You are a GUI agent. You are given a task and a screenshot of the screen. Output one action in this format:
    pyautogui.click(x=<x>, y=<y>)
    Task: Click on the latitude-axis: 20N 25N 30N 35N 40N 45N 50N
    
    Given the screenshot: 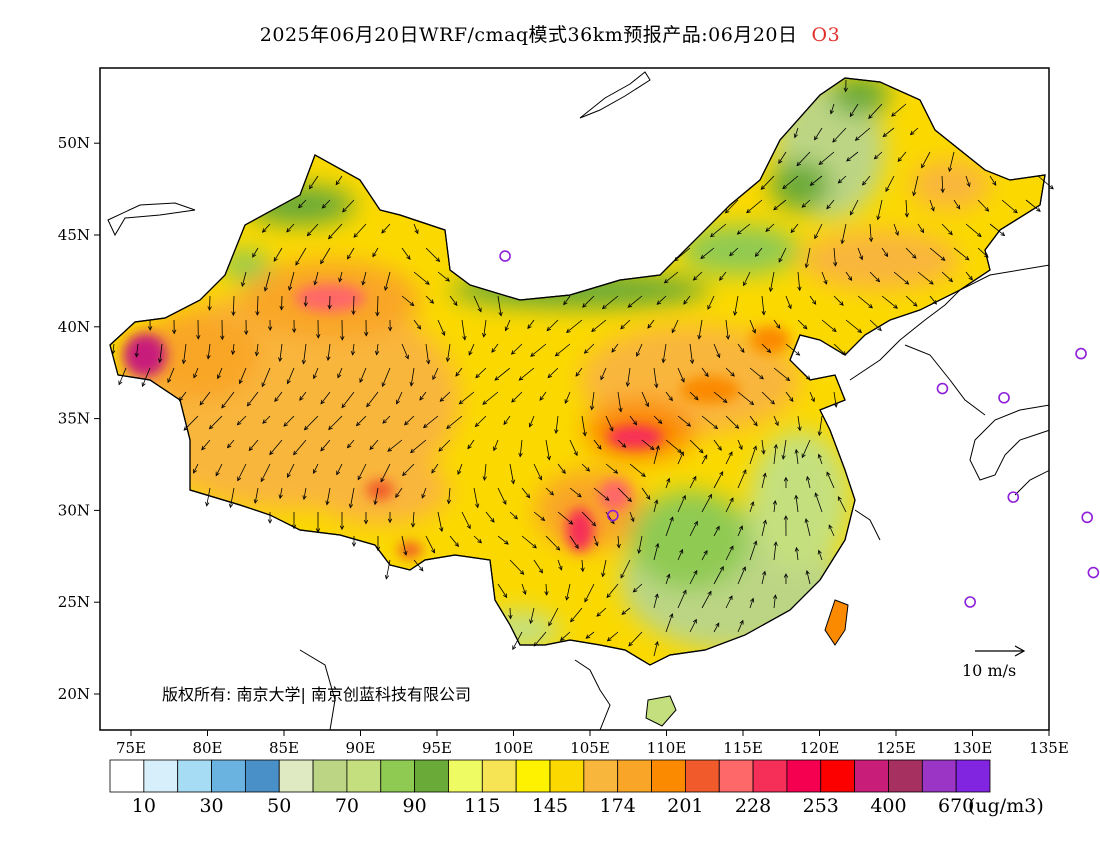 What is the action you would take?
    pyautogui.click(x=79, y=418)
    